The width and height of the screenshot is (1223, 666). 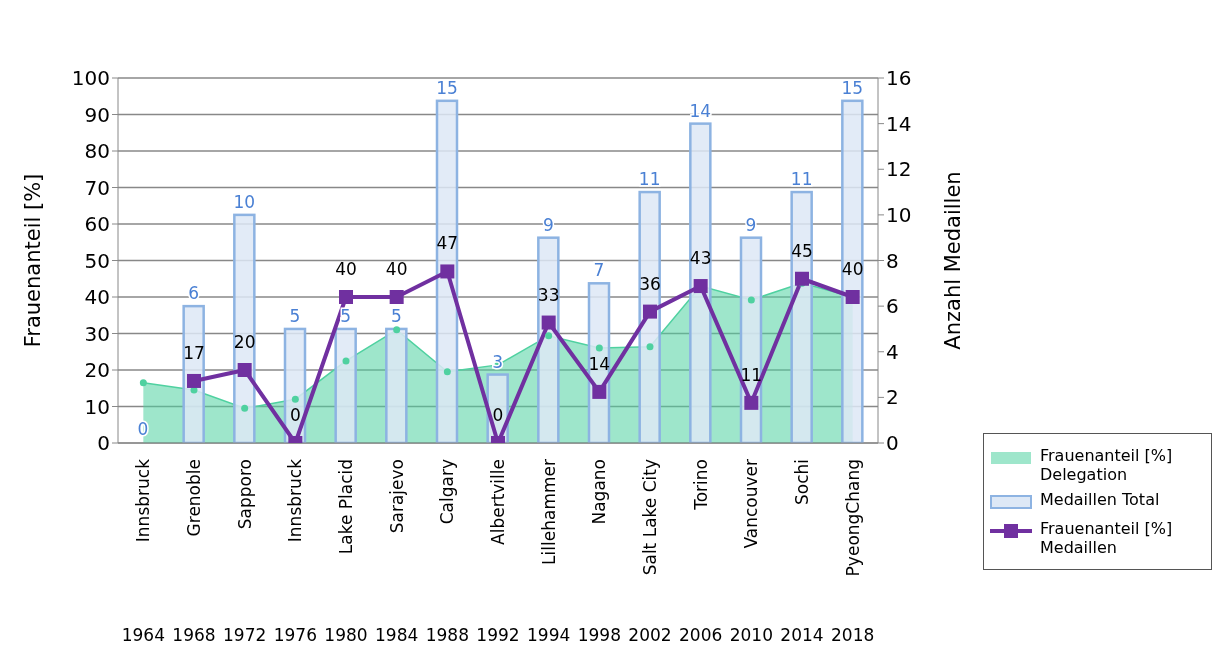 I want to click on y-tick-label: 100, so click(x=90, y=78).